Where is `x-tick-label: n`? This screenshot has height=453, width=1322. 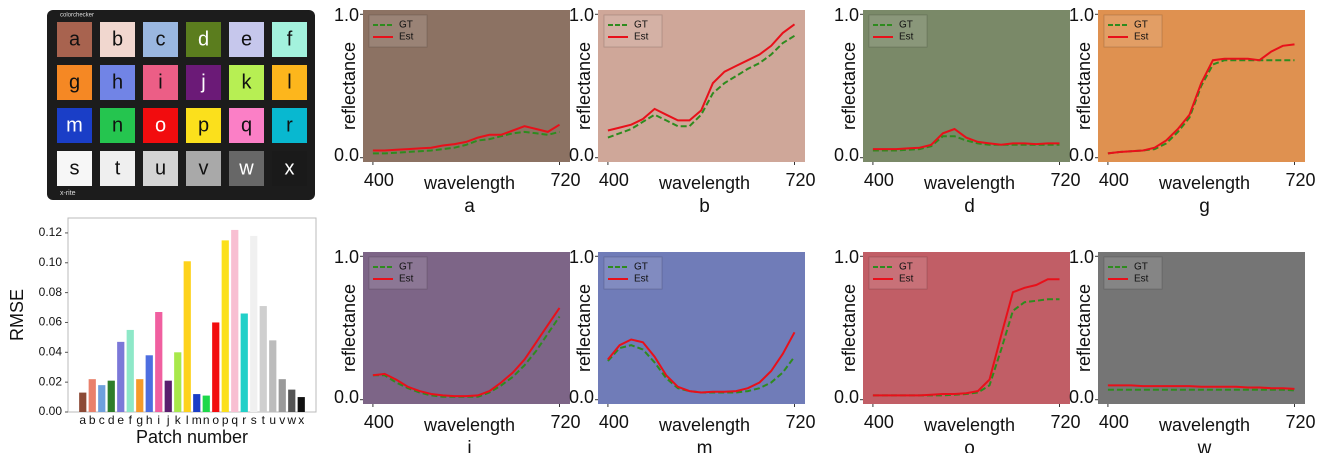
x-tick-label: n is located at coordinates (206, 420).